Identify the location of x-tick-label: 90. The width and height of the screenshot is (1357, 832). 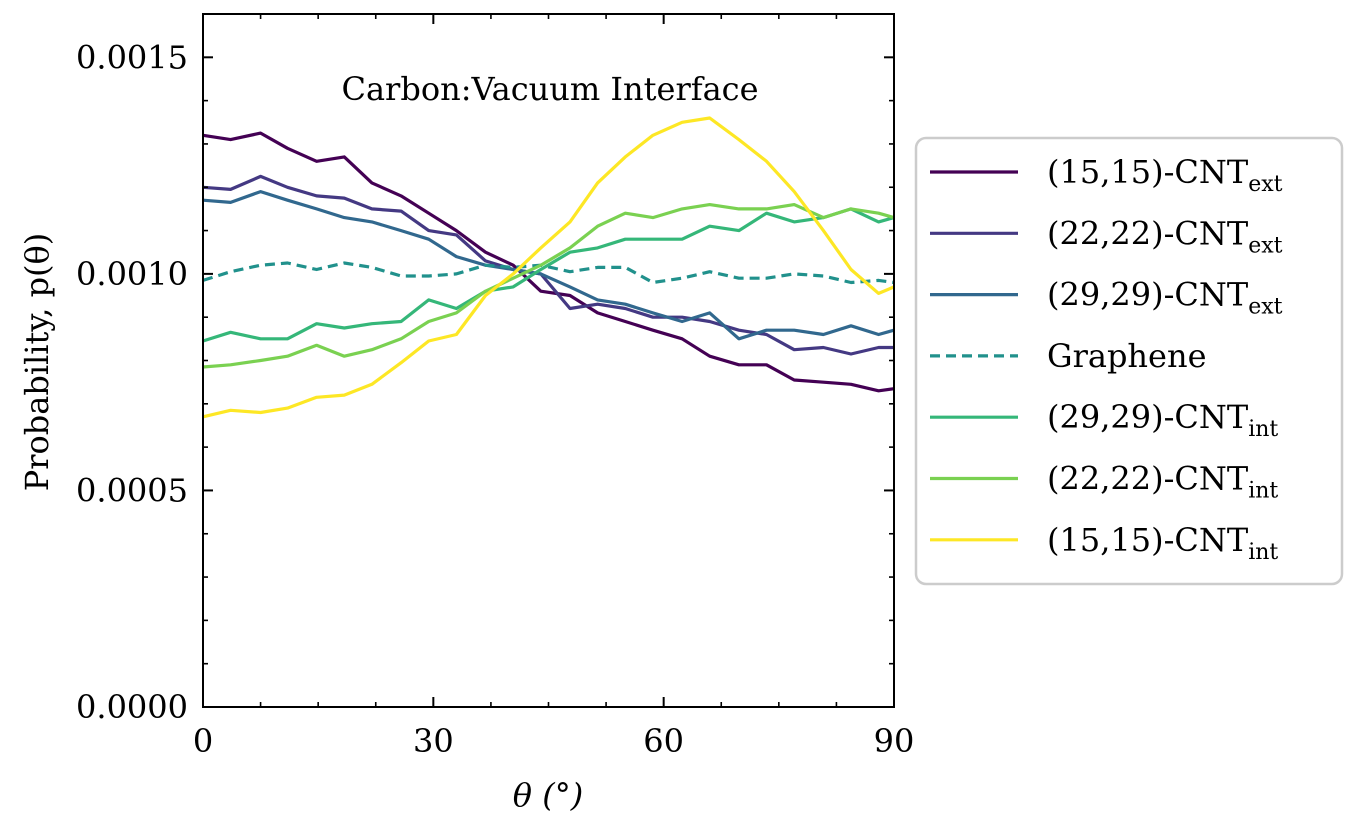
(894, 741).